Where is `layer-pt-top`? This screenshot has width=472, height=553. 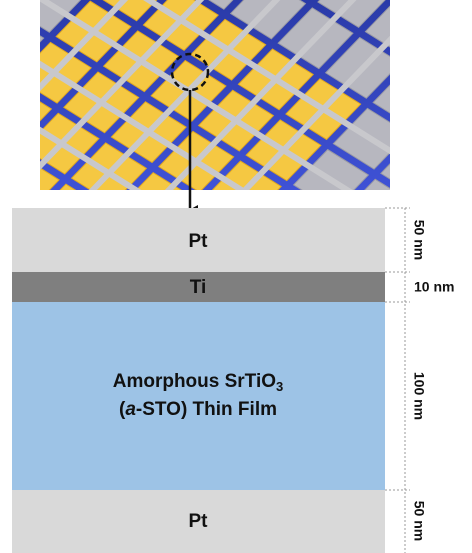
layer-pt-top is located at coordinates (198, 240).